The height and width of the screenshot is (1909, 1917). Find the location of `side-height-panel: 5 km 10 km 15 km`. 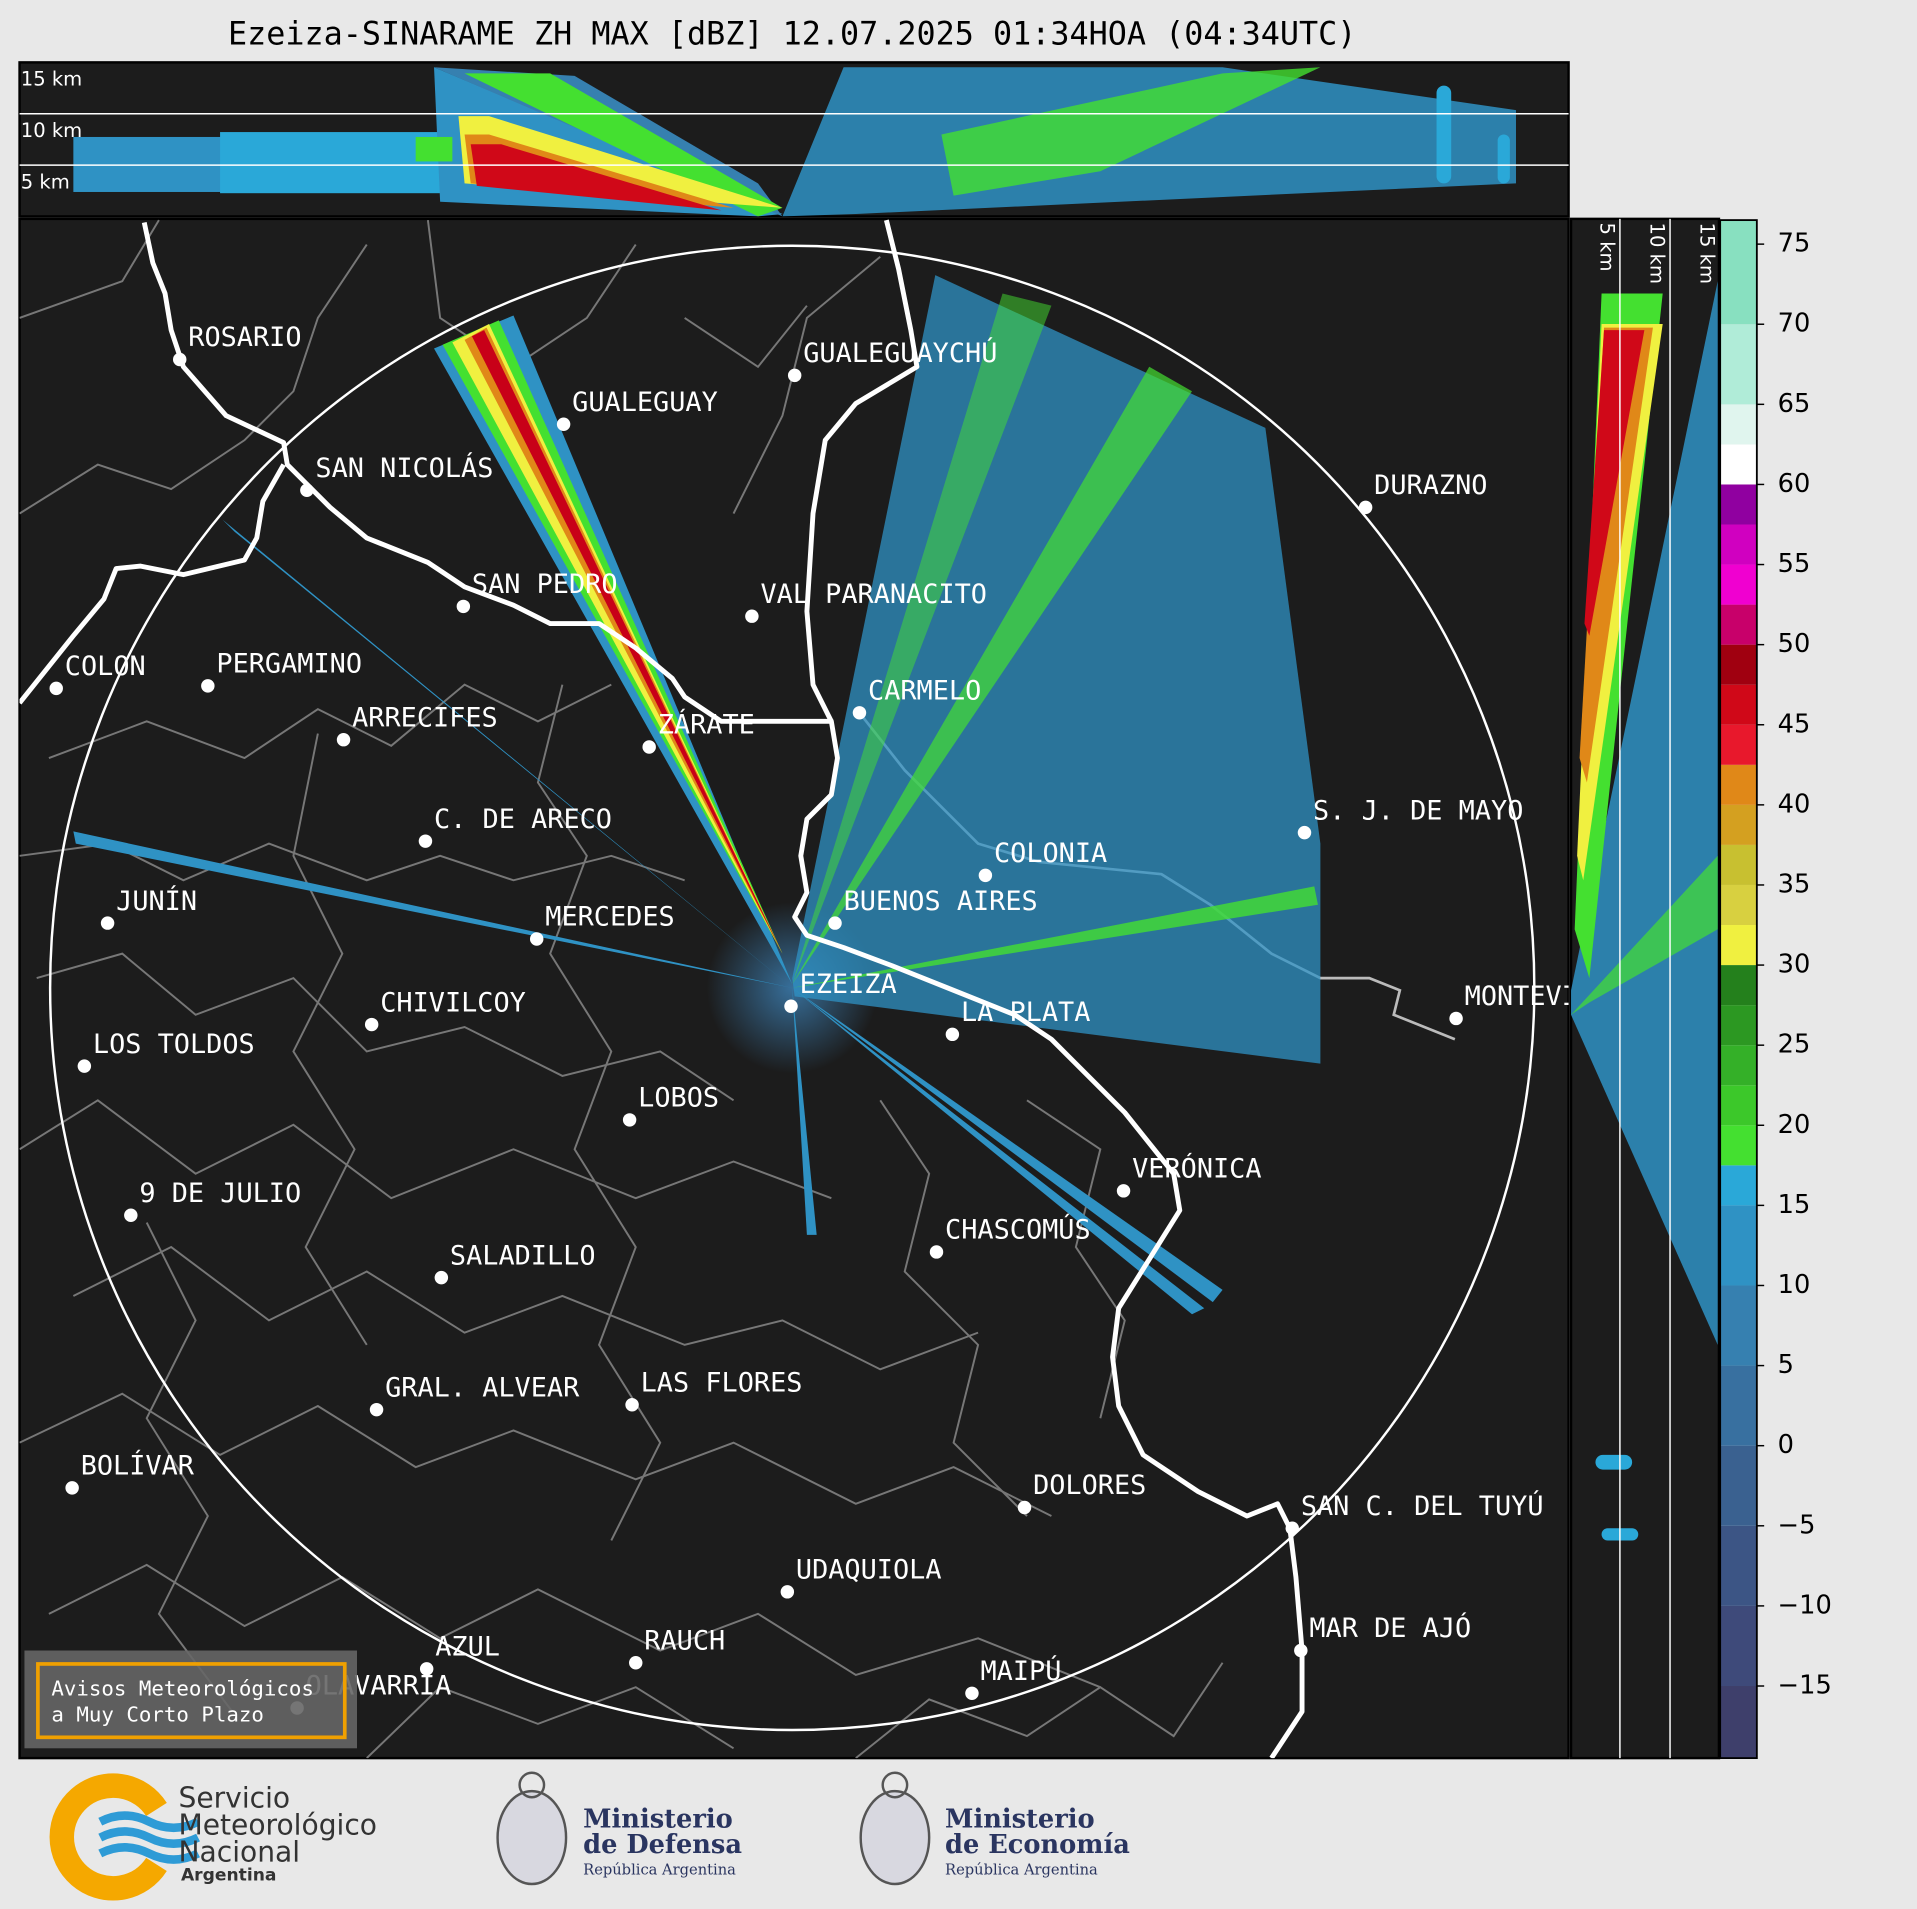

side-height-panel: 5 km 10 km 15 km is located at coordinates (1645, 988).